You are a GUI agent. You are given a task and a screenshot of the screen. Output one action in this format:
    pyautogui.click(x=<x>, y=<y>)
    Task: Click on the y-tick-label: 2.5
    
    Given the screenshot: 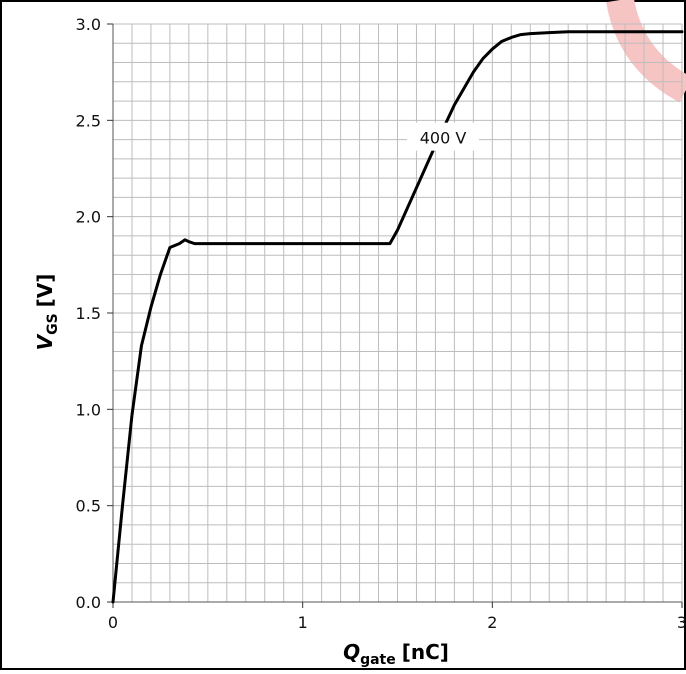 What is the action you would take?
    pyautogui.click(x=88, y=120)
    